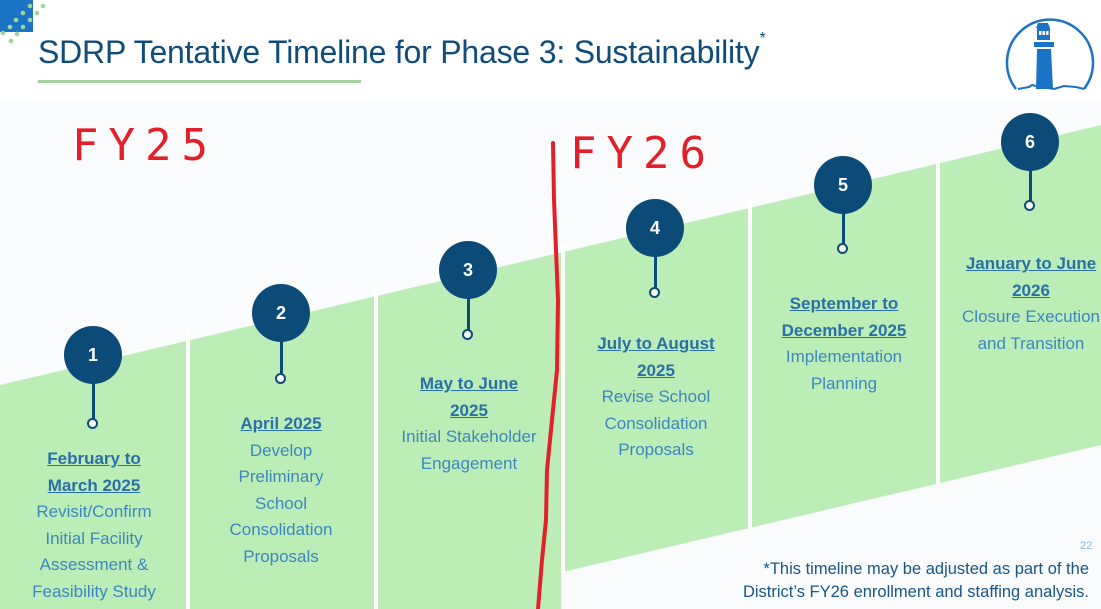 The width and height of the screenshot is (1101, 609). Describe the element at coordinates (656, 396) in the screenshot. I see `step-description: Revise School` at that location.